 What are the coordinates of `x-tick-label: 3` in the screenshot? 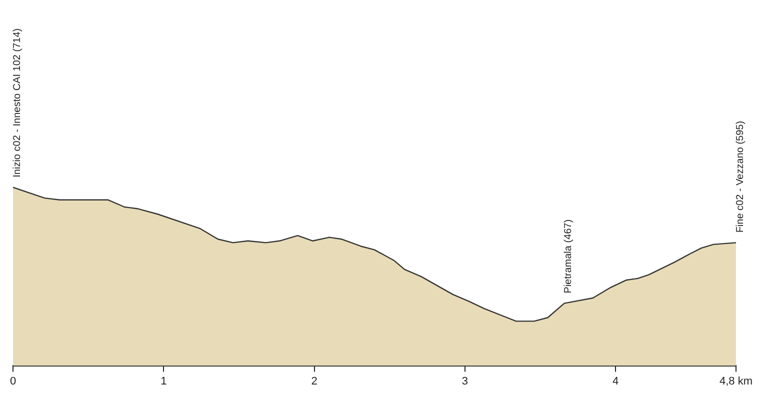 It's located at (465, 381).